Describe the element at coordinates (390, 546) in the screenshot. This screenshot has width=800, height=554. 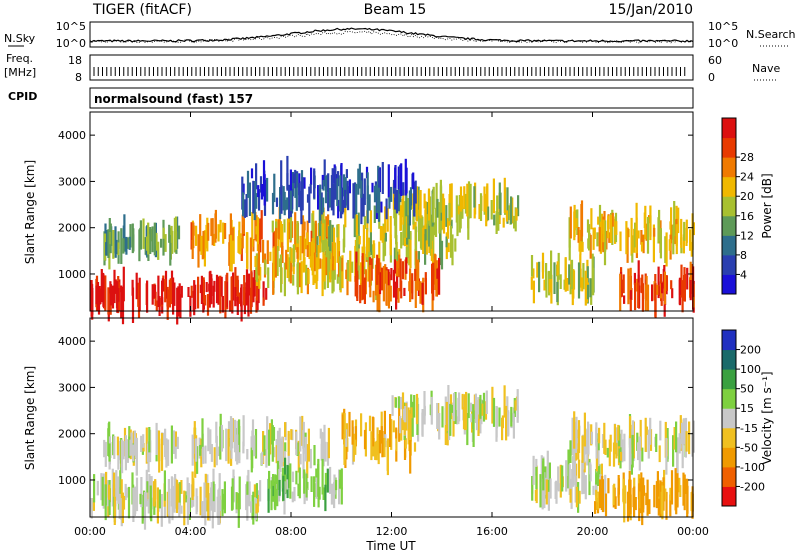
I see `x-axis-label: Time UT` at that location.